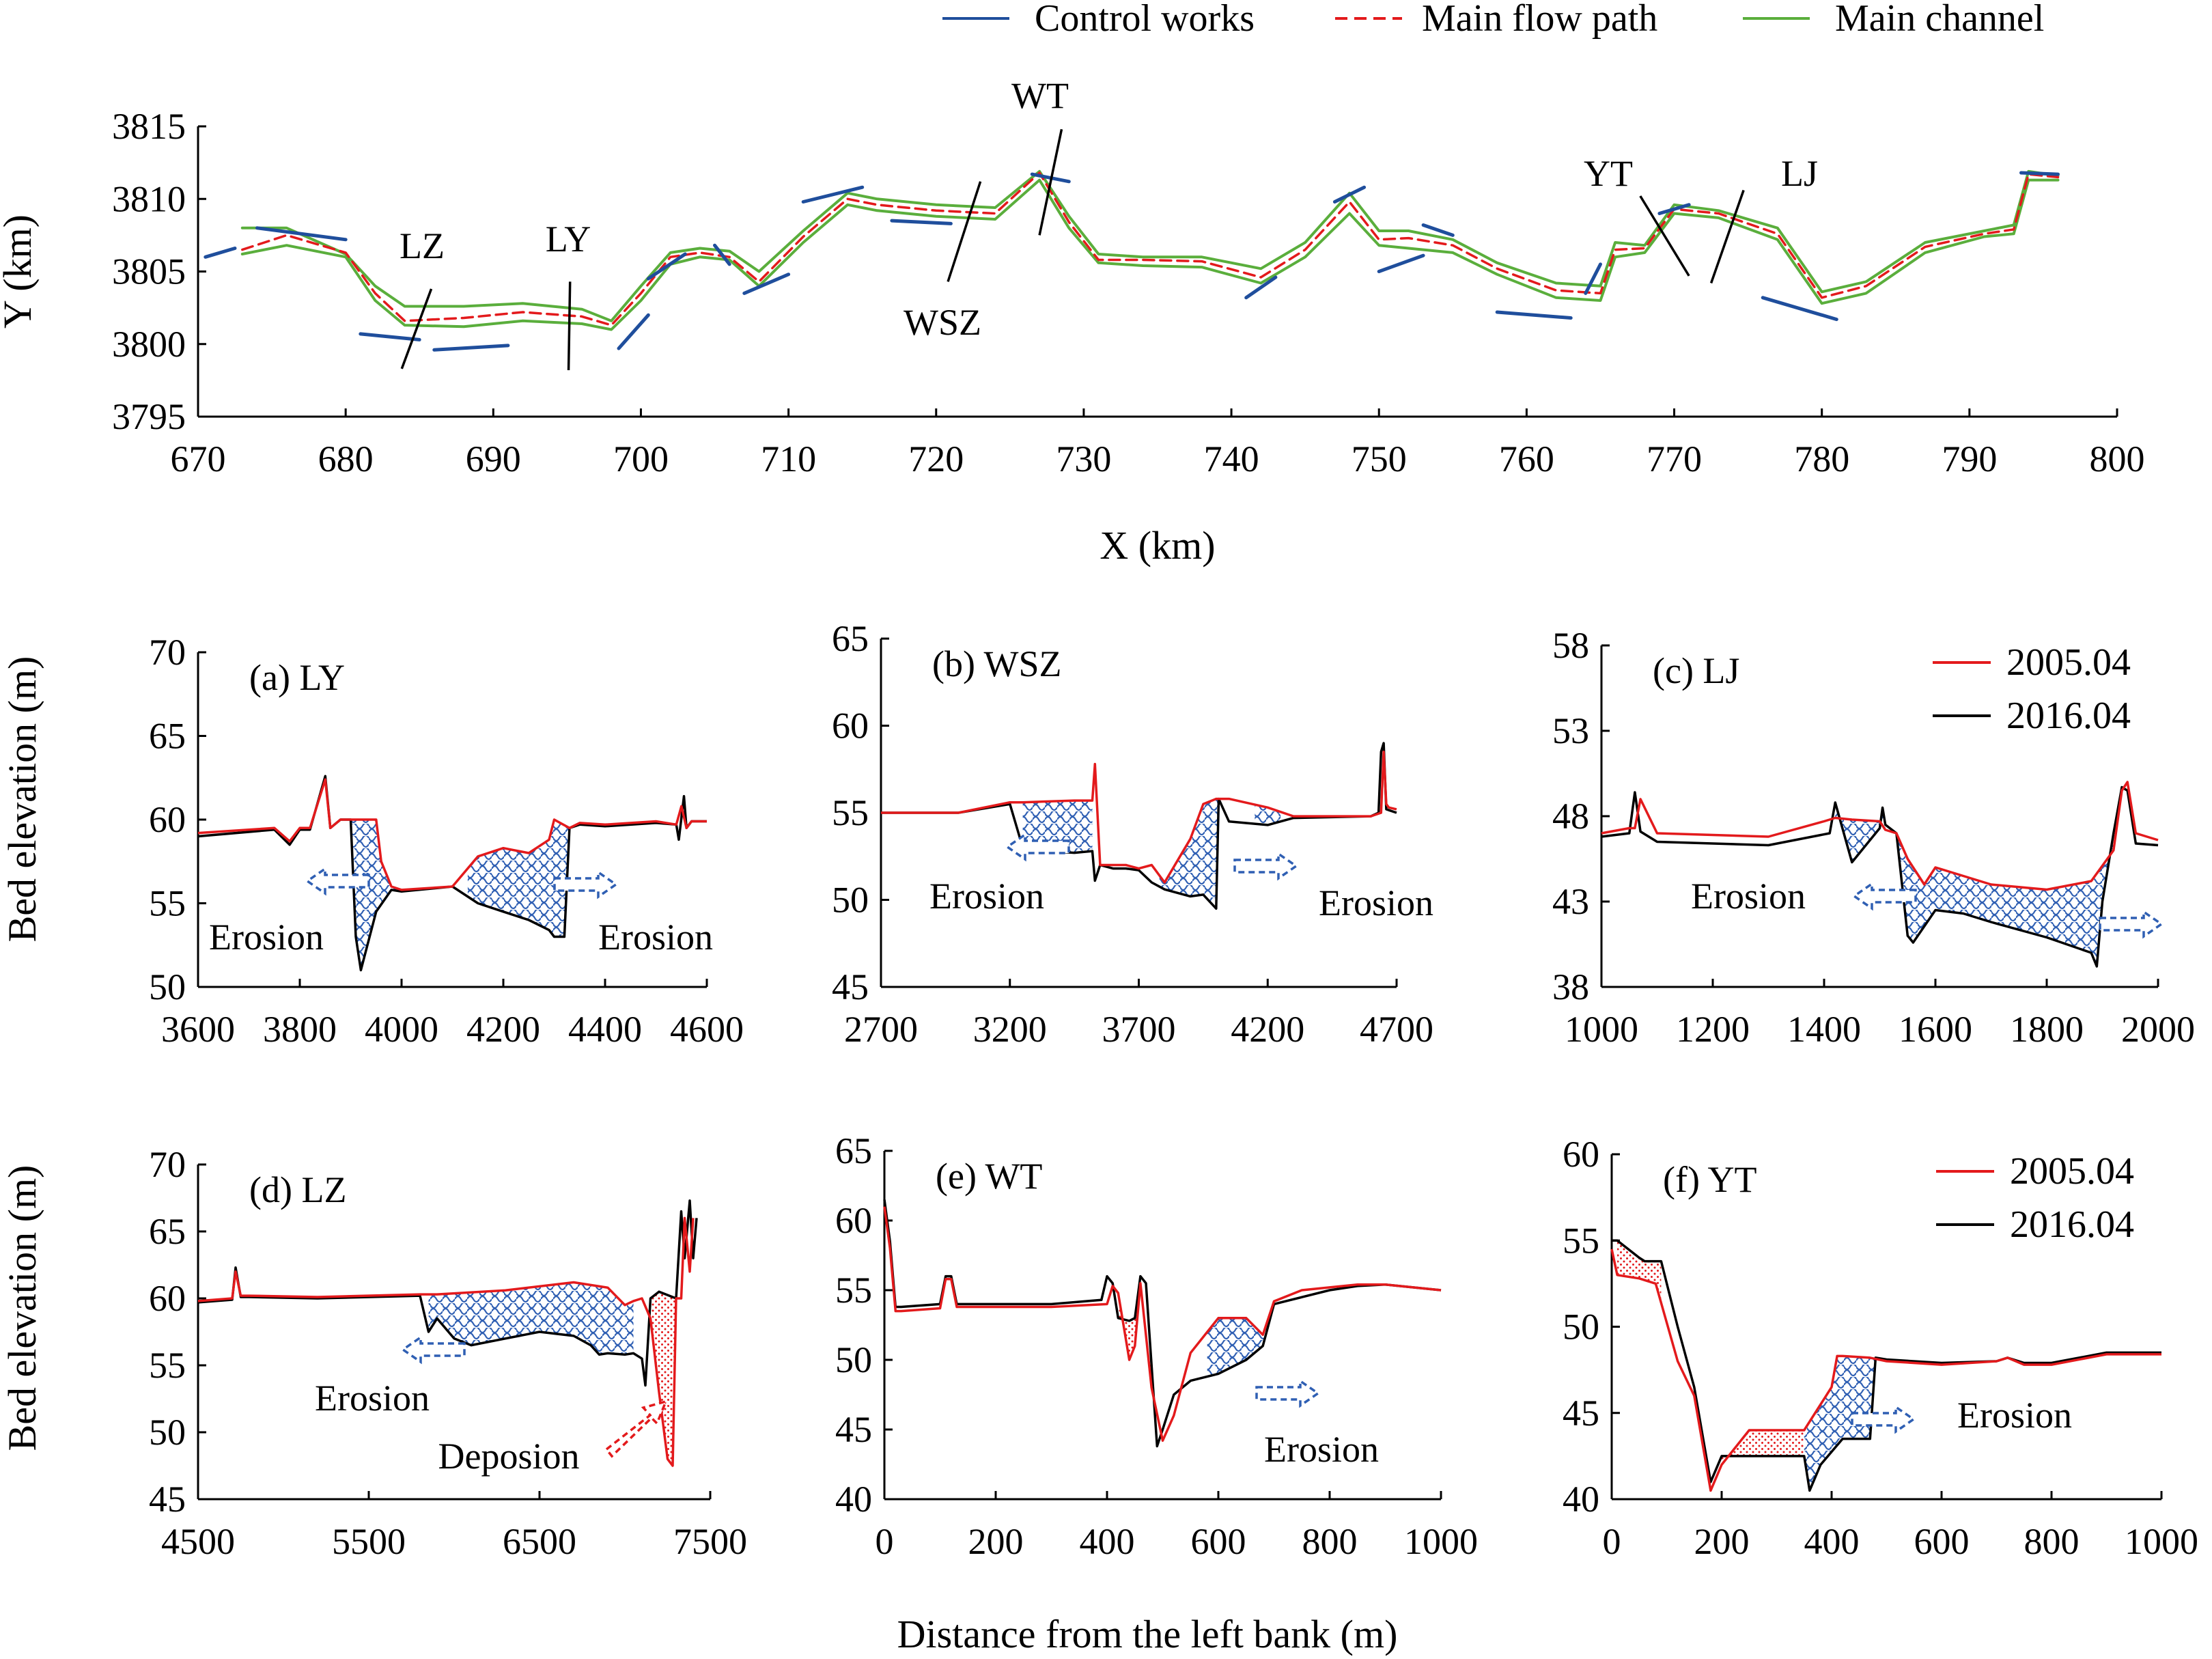 The height and width of the screenshot is (1659, 2212). I want to click on panel-f-x-tick-label: 800, so click(2052, 1542).